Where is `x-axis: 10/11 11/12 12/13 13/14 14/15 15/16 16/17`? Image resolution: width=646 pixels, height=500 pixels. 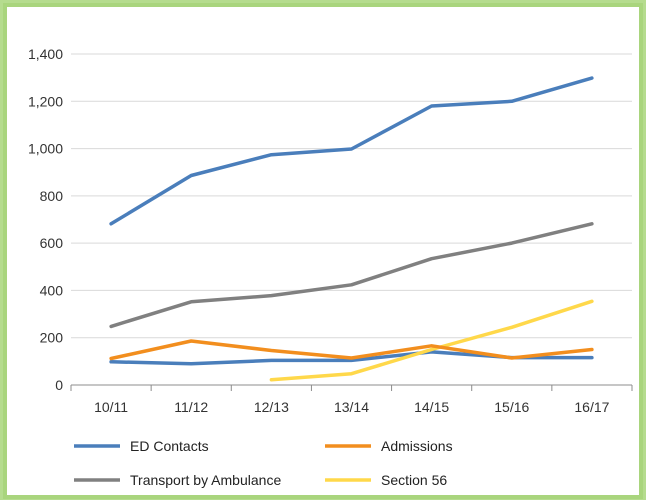
x-axis: 10/11 11/12 12/13 13/14 14/15 15/16 16/17 is located at coordinates (351, 400).